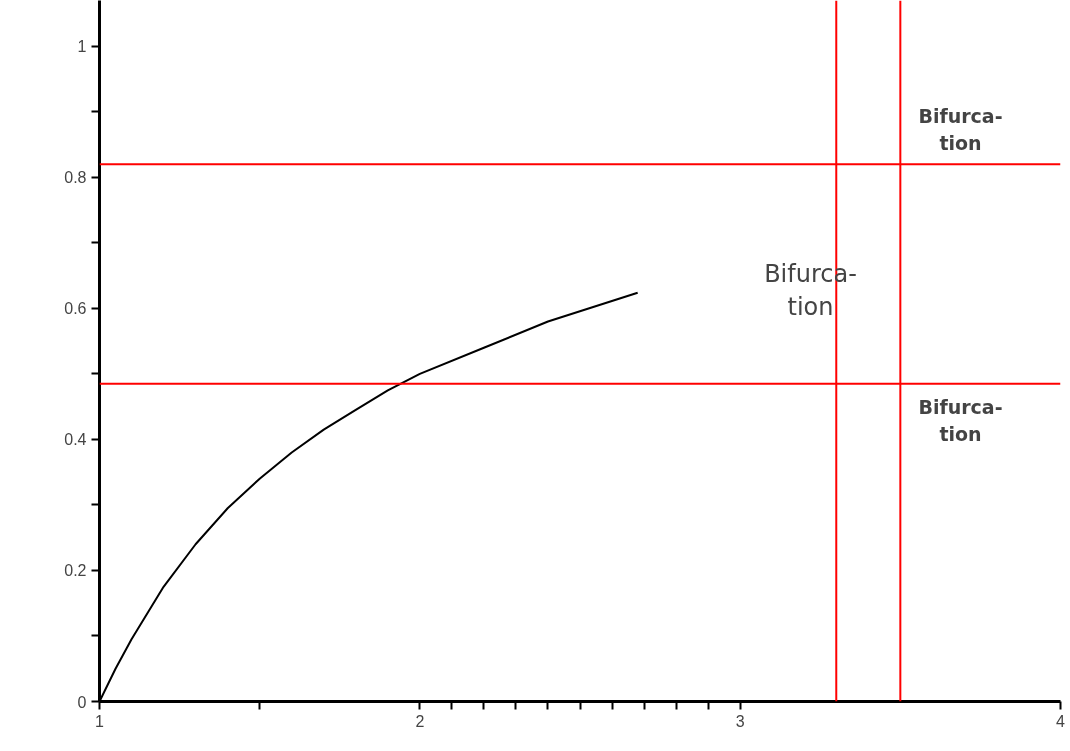 The height and width of the screenshot is (751, 1070). I want to click on x-tick-label: 1, so click(100, 721).